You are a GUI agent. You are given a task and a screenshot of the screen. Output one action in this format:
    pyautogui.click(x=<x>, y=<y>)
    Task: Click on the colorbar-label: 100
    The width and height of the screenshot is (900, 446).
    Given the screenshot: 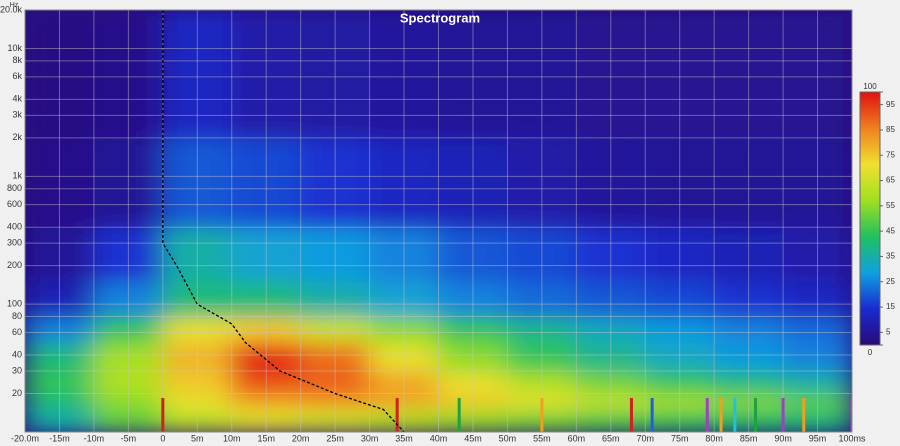 What is the action you would take?
    pyautogui.click(x=870, y=86)
    